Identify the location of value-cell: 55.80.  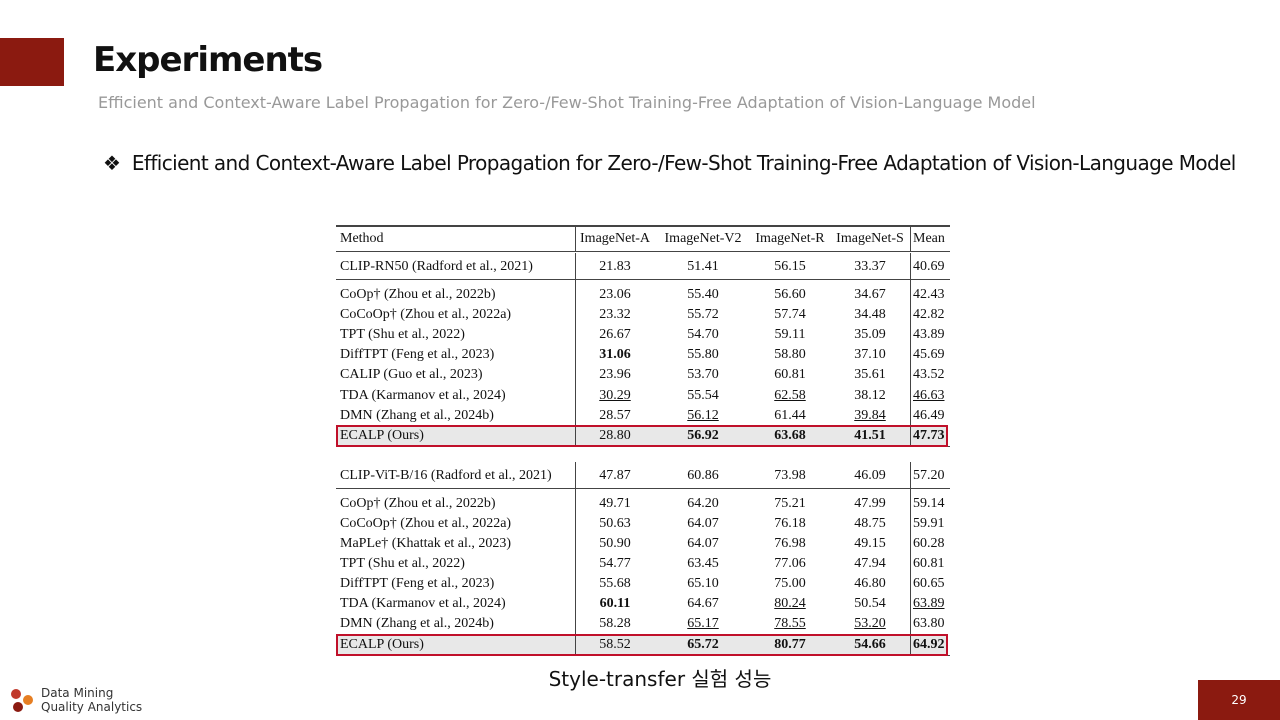
(703, 355).